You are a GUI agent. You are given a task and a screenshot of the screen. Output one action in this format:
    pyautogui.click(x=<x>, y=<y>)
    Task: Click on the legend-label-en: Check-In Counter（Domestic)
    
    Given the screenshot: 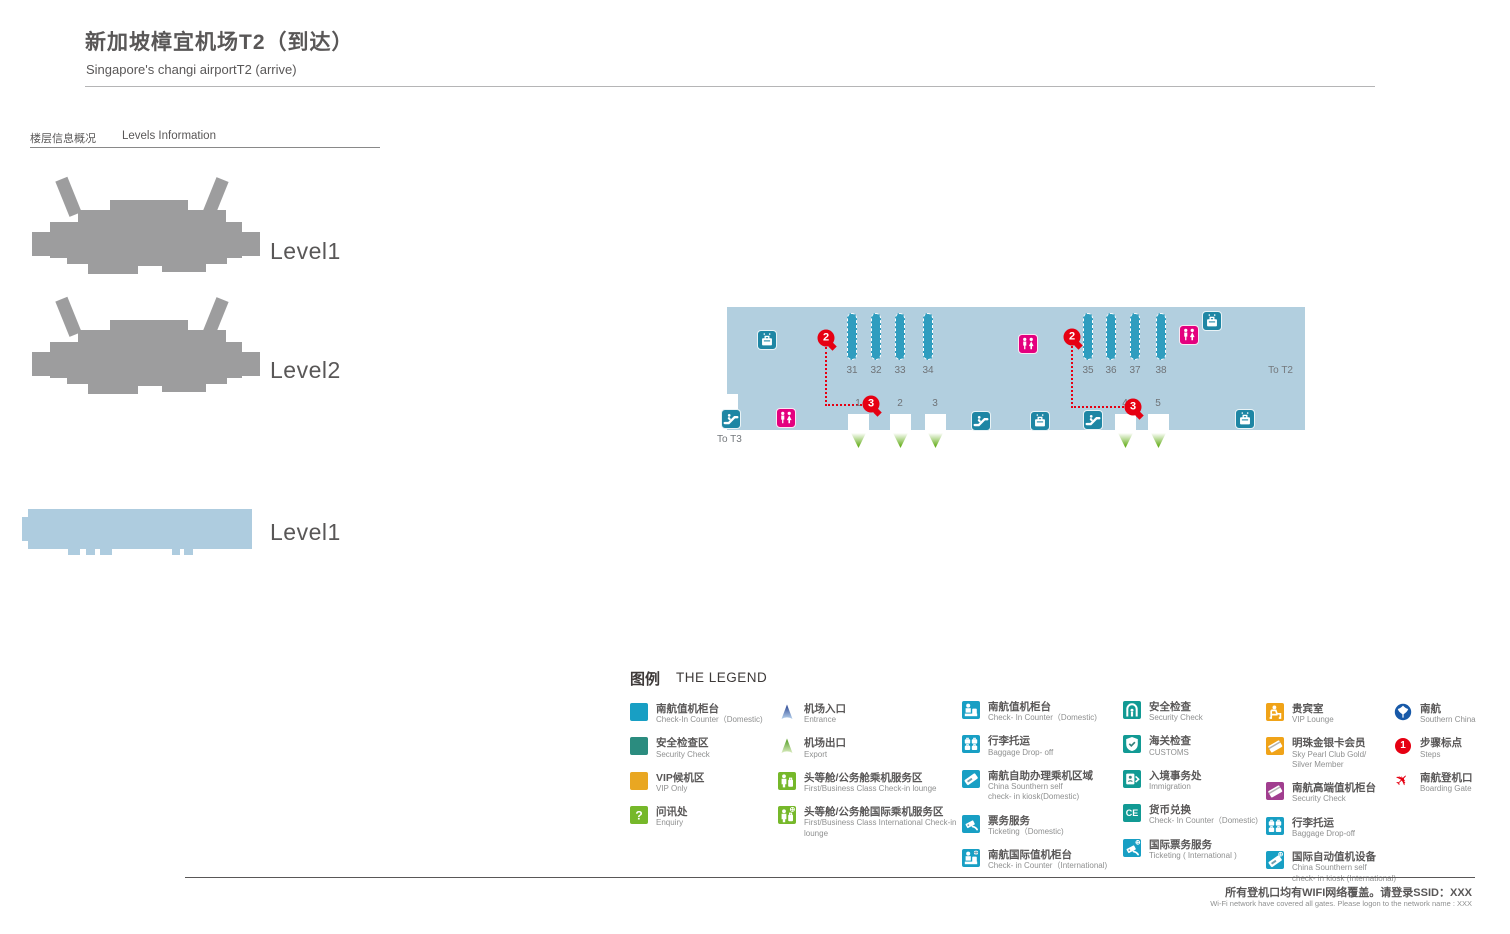 What is the action you would take?
    pyautogui.click(x=709, y=720)
    